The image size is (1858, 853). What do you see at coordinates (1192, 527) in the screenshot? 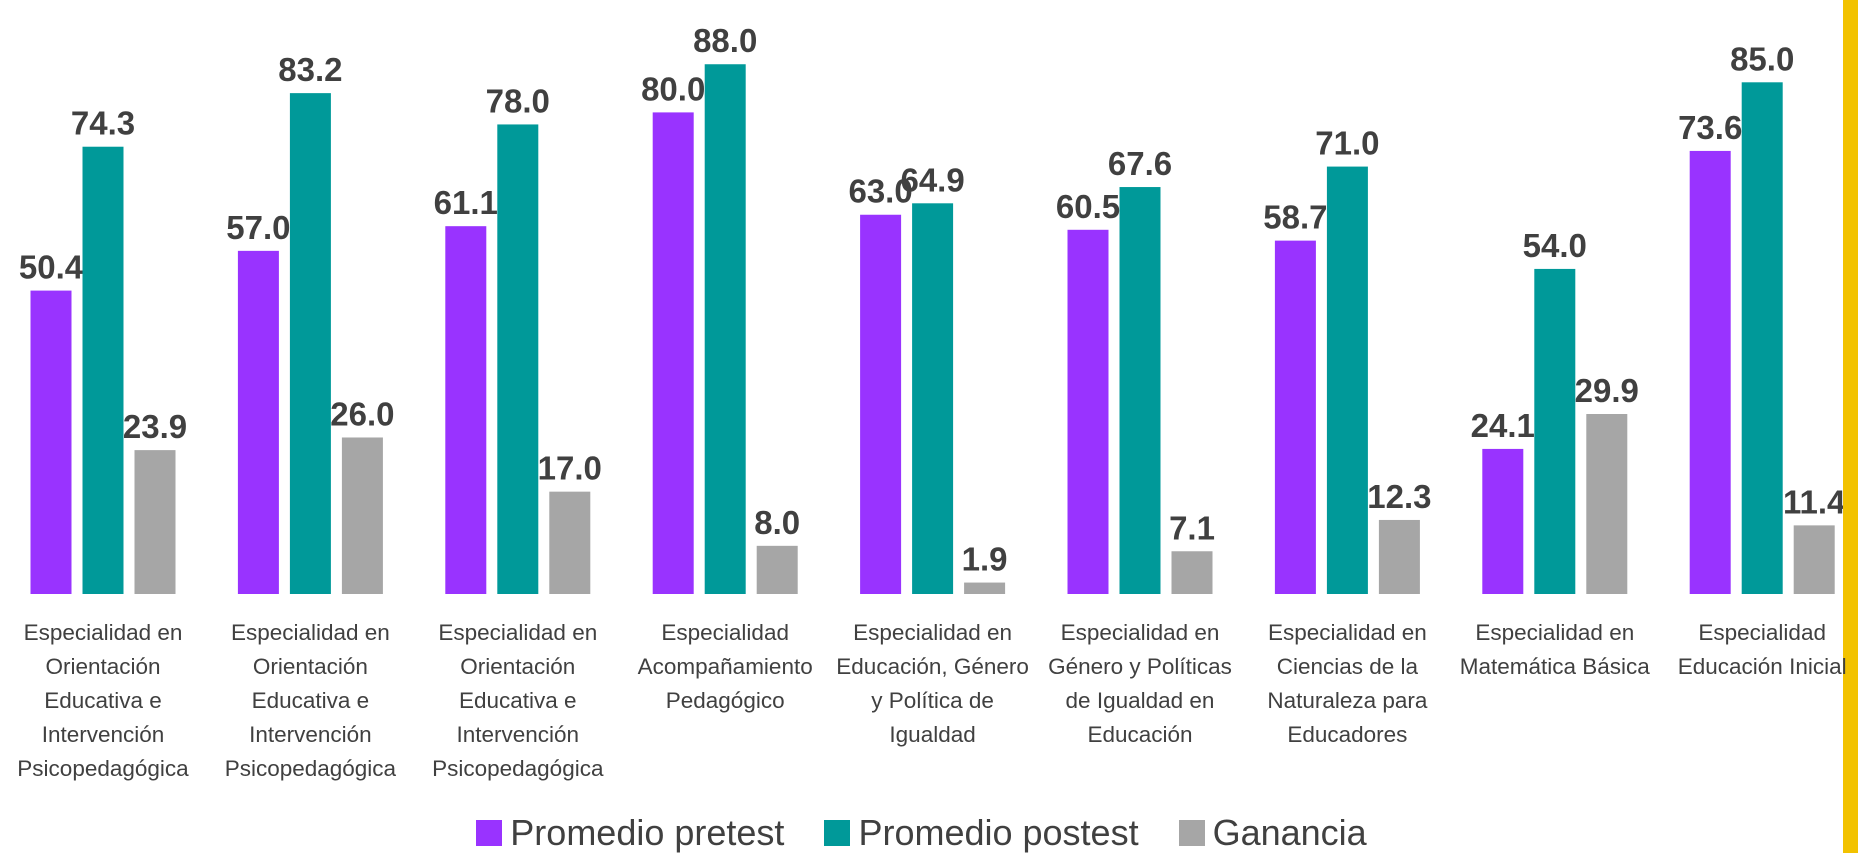
I see `value-label: 7.1` at bounding box center [1192, 527].